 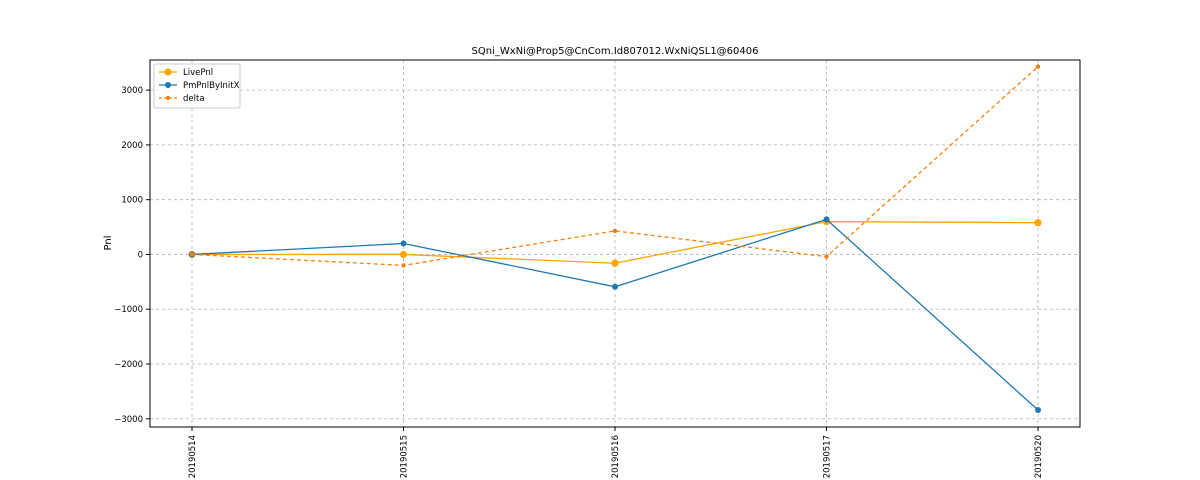 What do you see at coordinates (168, 85) in the screenshot?
I see `legend-marker-PmPnlByInitX` at bounding box center [168, 85].